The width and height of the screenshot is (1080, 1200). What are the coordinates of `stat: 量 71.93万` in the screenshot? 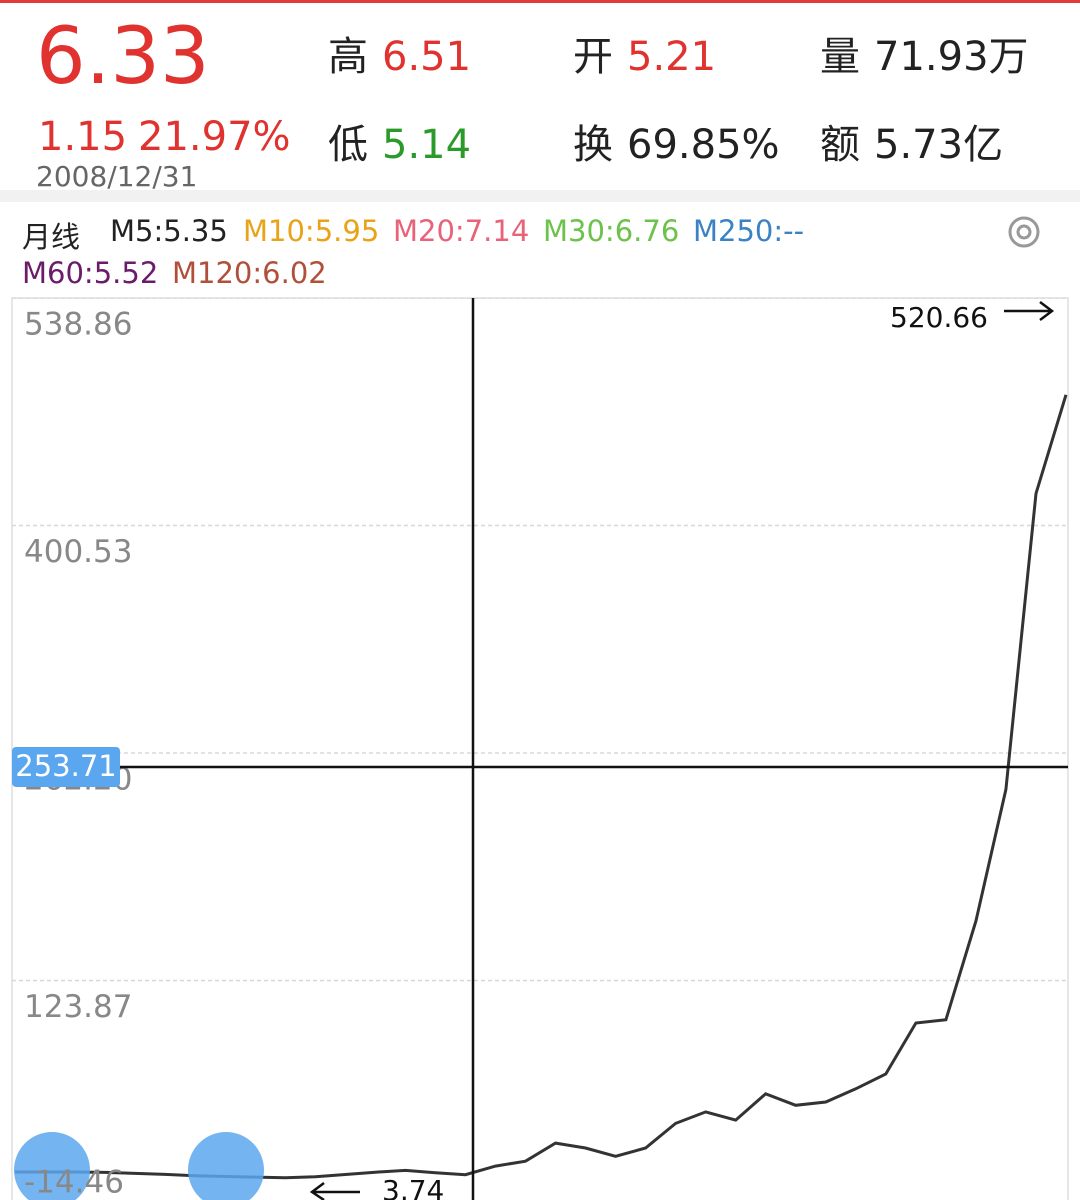 It's located at (924, 53).